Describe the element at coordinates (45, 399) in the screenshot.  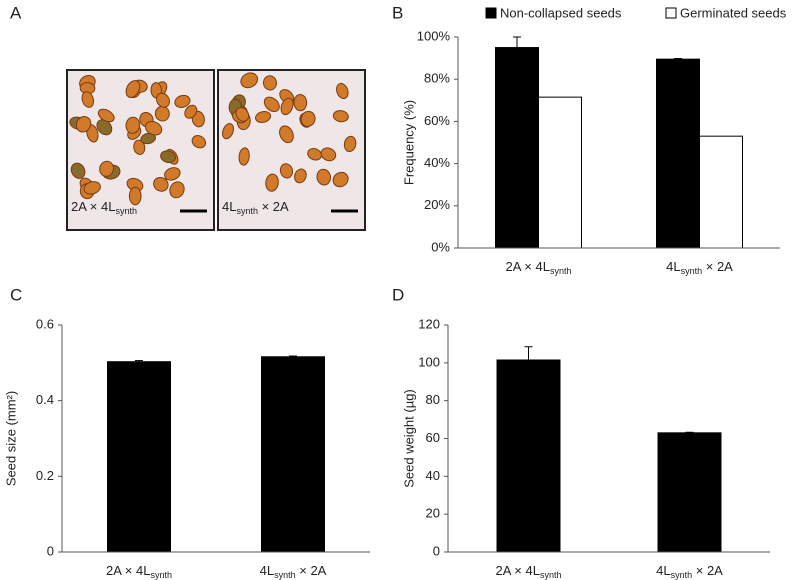
I see `y-tick-label: 0.4` at that location.